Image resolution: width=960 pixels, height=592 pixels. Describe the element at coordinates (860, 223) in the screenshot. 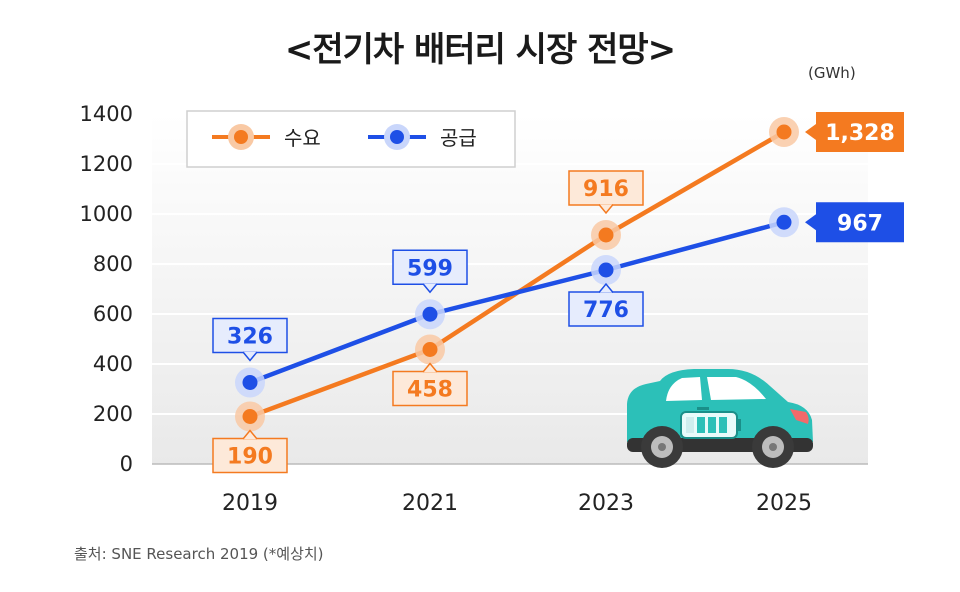

I see `value-label-text: 967` at that location.